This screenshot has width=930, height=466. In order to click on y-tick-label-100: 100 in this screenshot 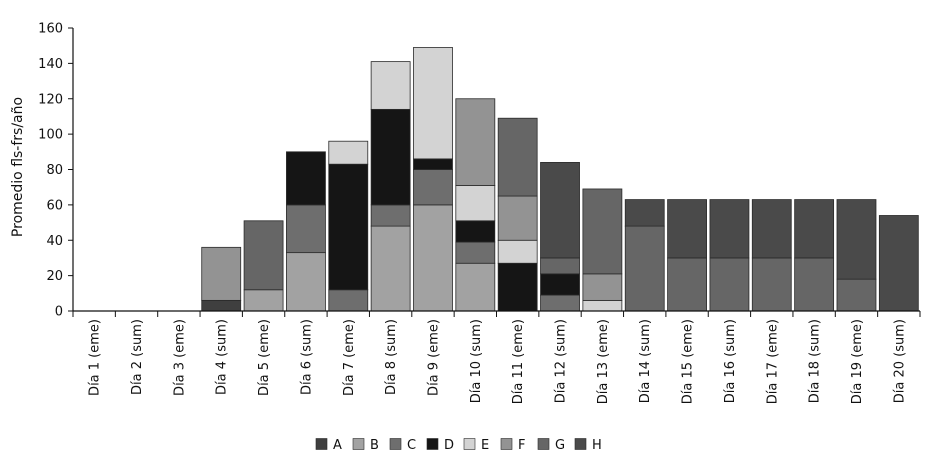, I will do `click(50, 135)`.